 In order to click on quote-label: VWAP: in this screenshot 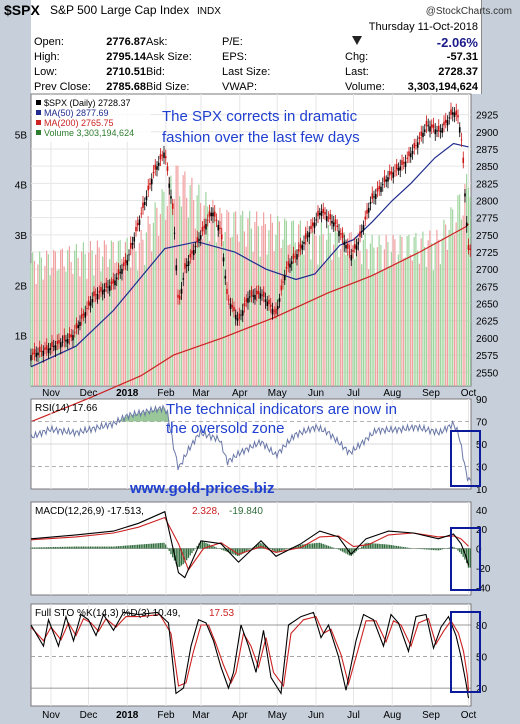, I will do `click(239, 87)`.